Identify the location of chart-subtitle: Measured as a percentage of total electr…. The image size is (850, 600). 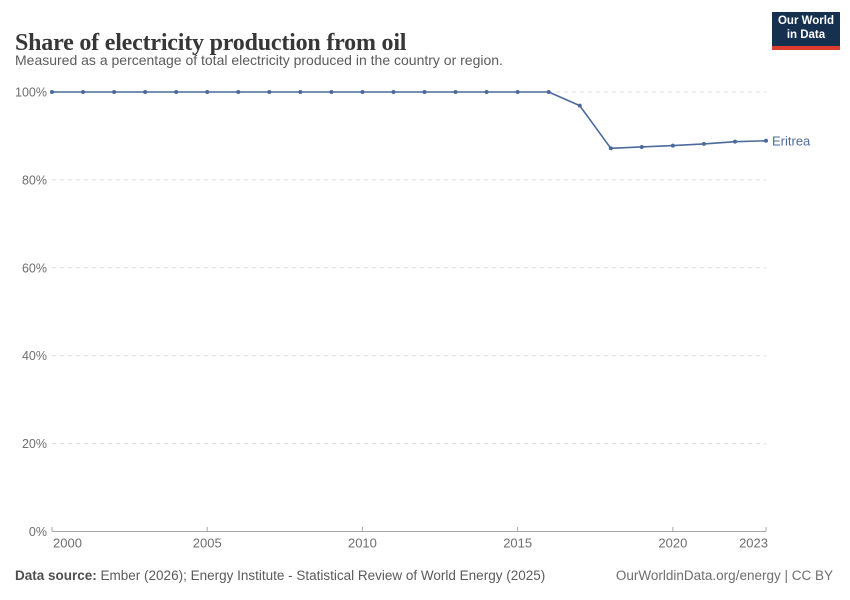
(259, 60).